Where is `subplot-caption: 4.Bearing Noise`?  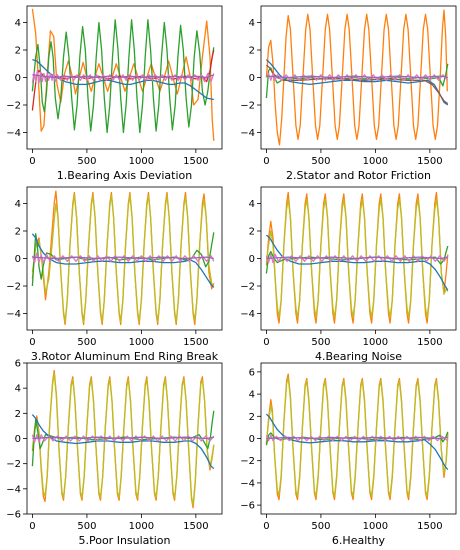
subplot-caption: 4.Bearing Noise is located at coordinates (358, 356).